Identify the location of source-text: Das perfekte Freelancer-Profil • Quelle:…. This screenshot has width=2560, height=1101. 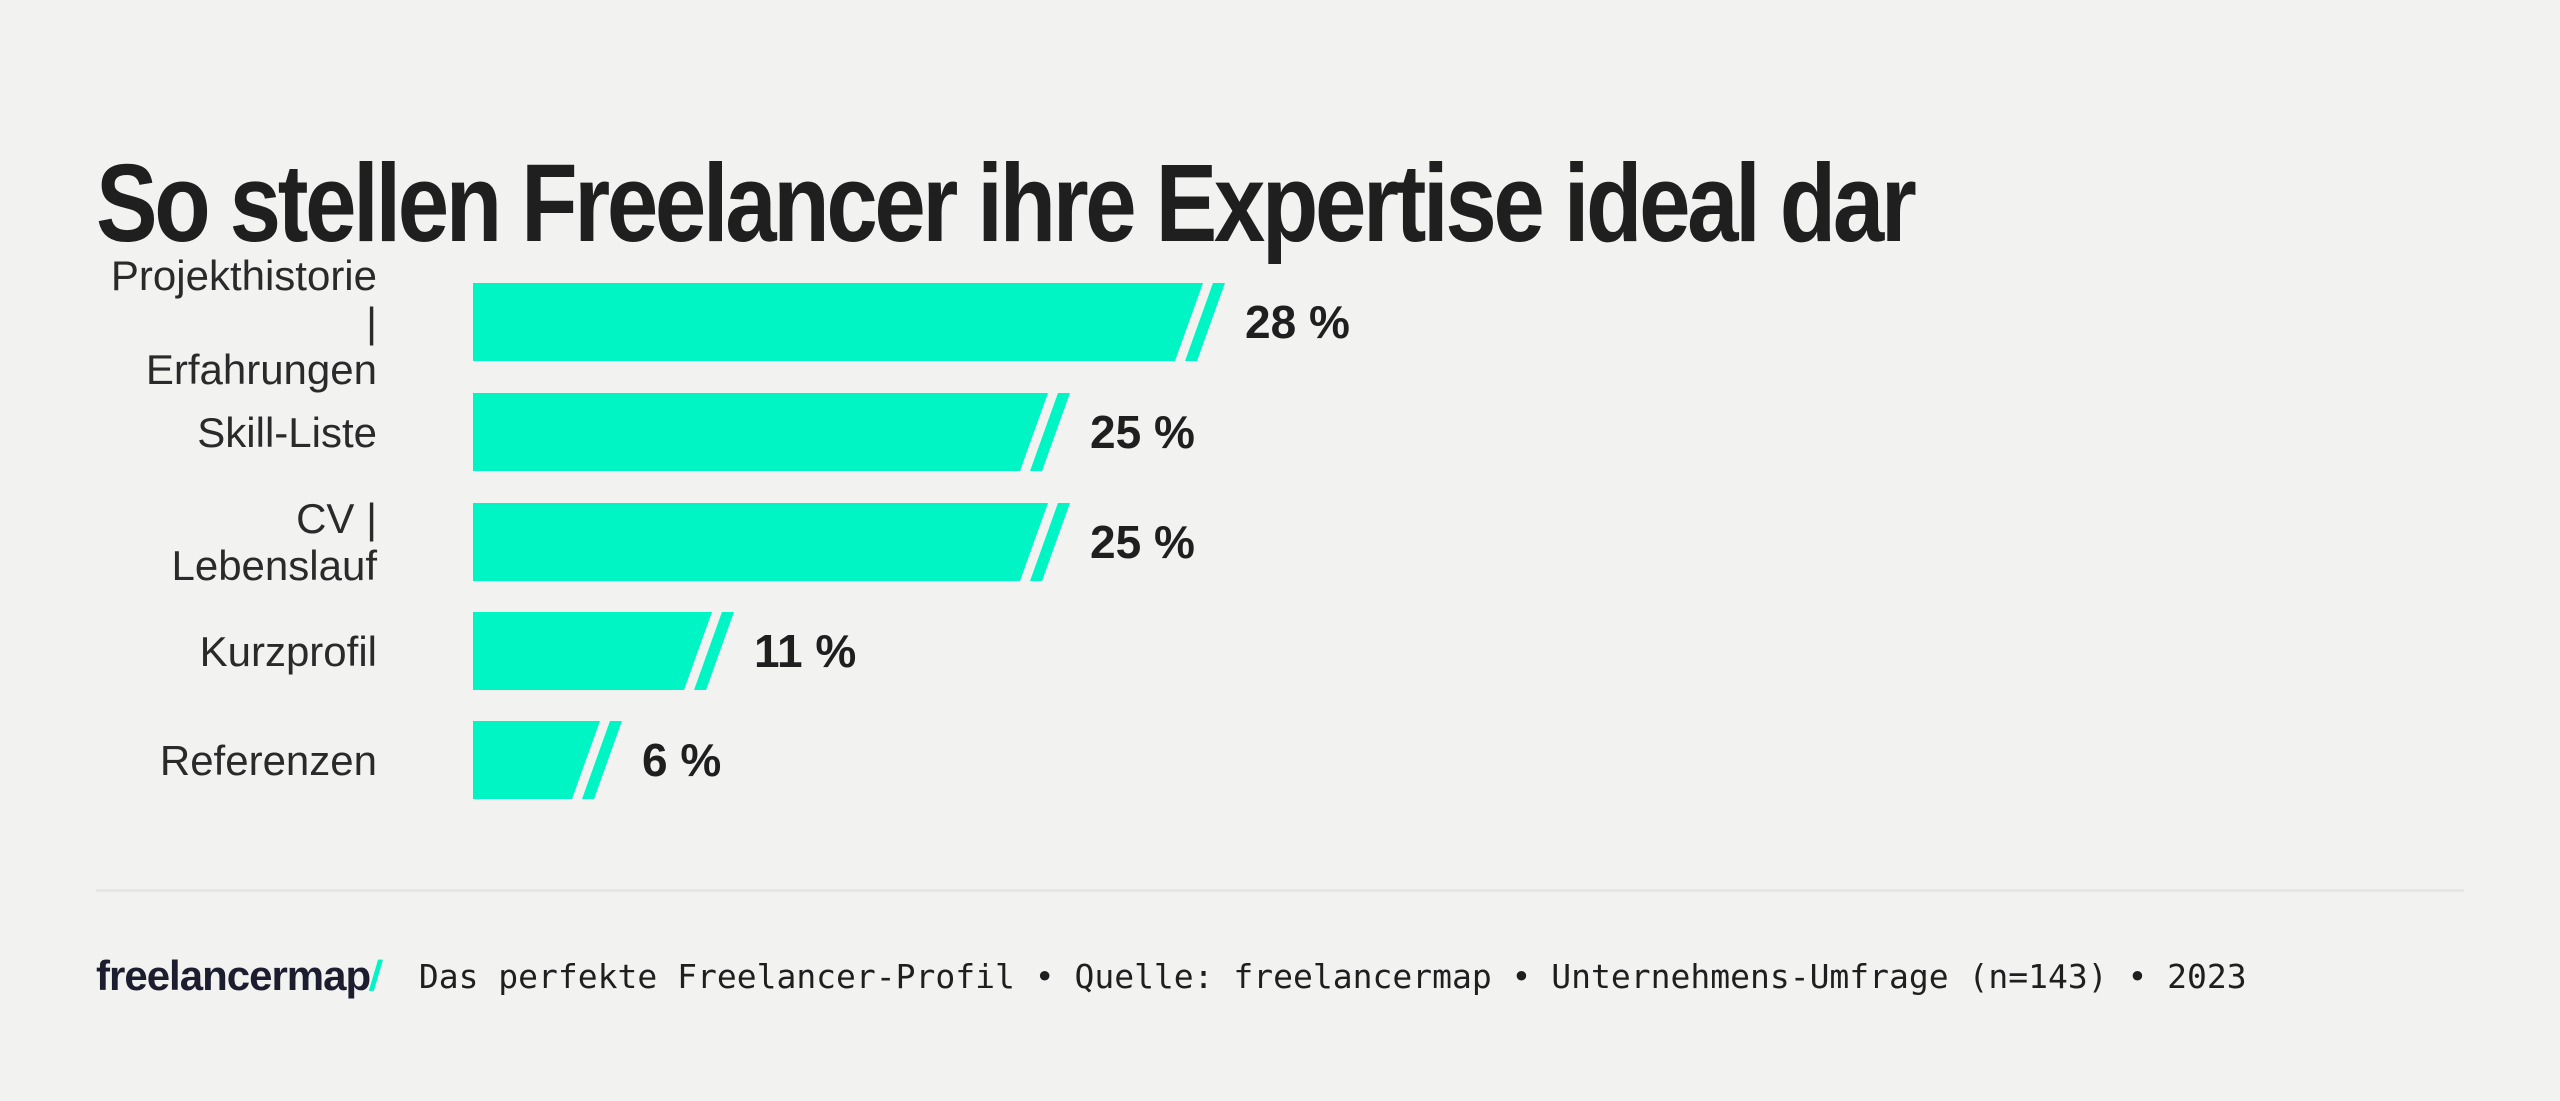
(1332, 976).